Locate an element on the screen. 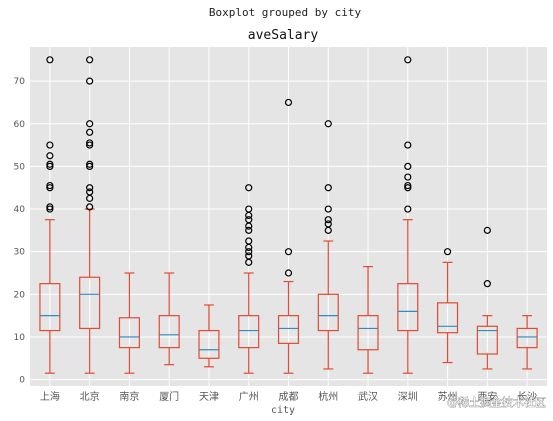 The height and width of the screenshot is (421, 553). x-tick-label: 北京 is located at coordinates (90, 396).